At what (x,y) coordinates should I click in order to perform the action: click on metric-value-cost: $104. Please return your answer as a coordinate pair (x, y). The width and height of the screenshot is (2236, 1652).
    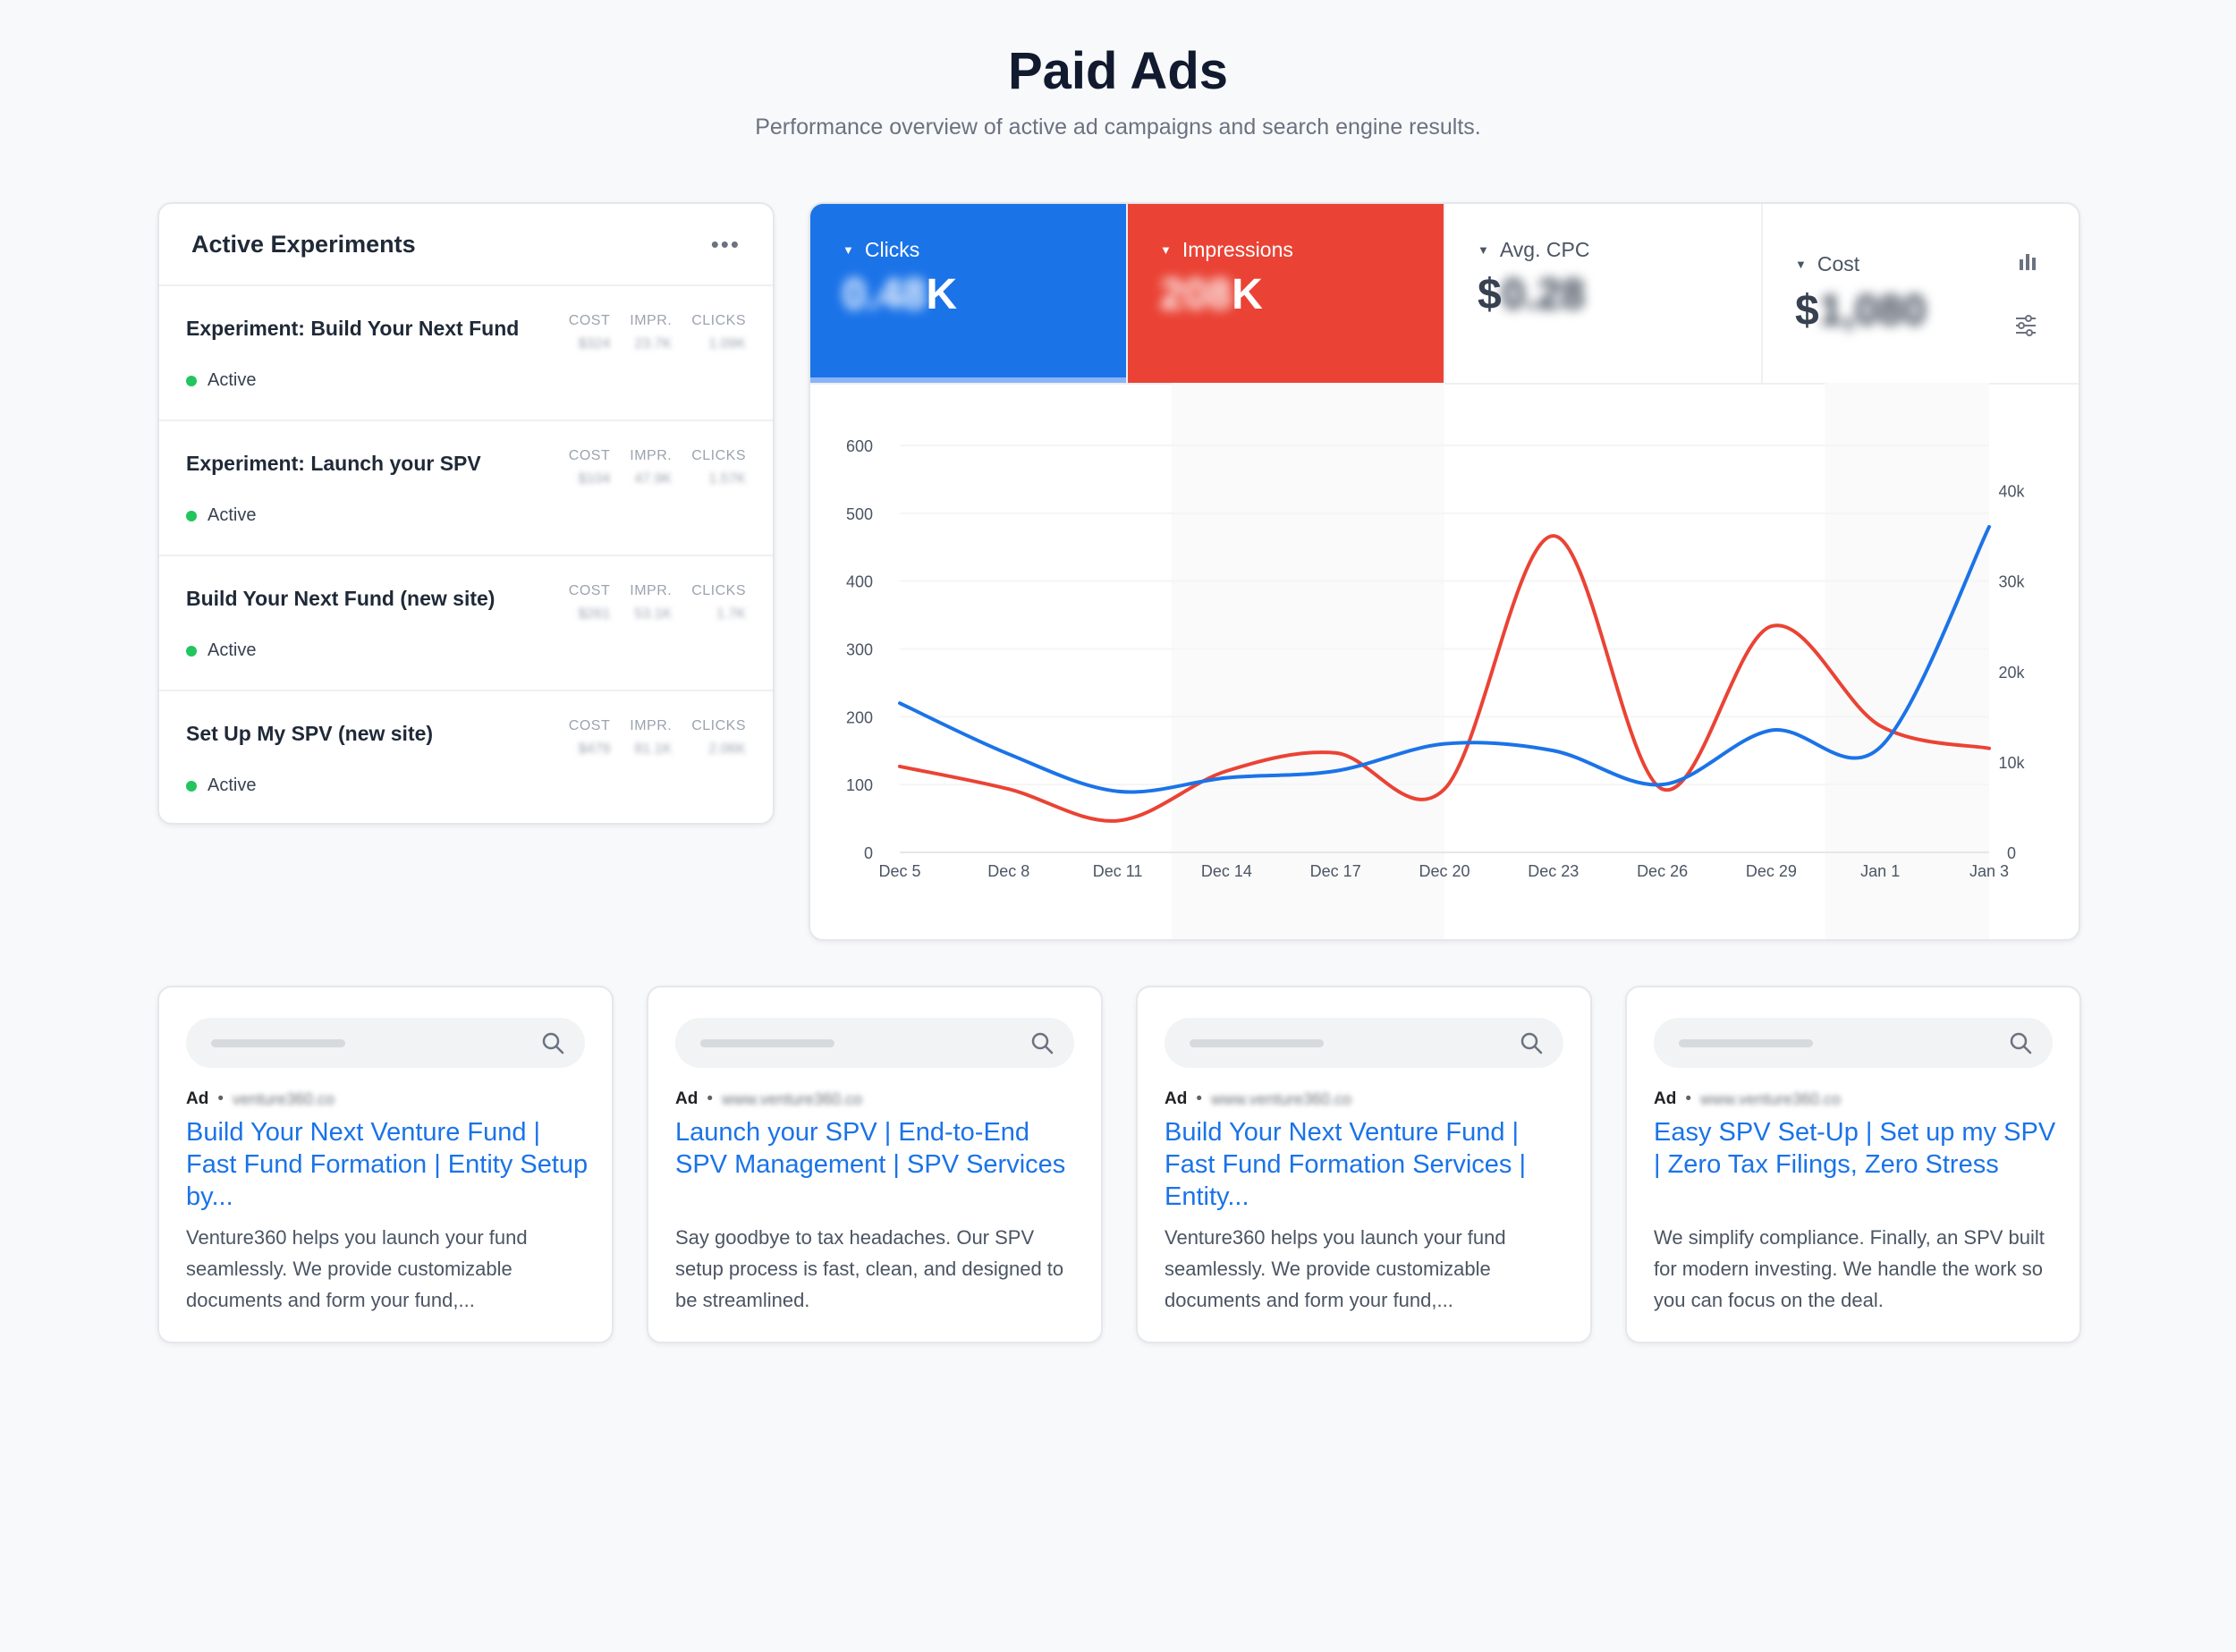
    Looking at the image, I should click on (595, 479).